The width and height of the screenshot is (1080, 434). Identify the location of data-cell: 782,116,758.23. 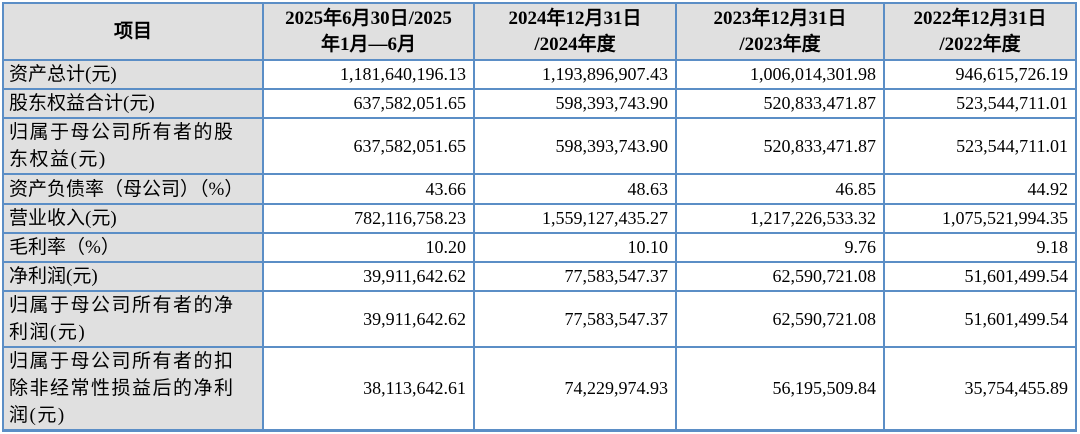
(368, 218).